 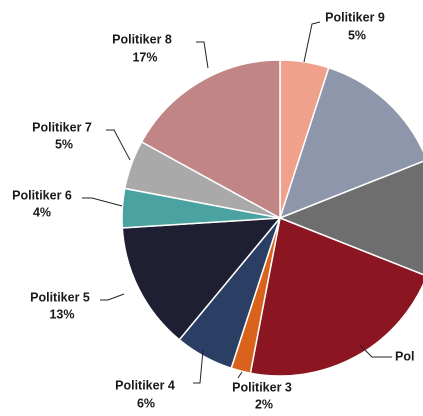 What do you see at coordinates (144, 57) in the screenshot?
I see `slice-value-label: 17%` at bounding box center [144, 57].